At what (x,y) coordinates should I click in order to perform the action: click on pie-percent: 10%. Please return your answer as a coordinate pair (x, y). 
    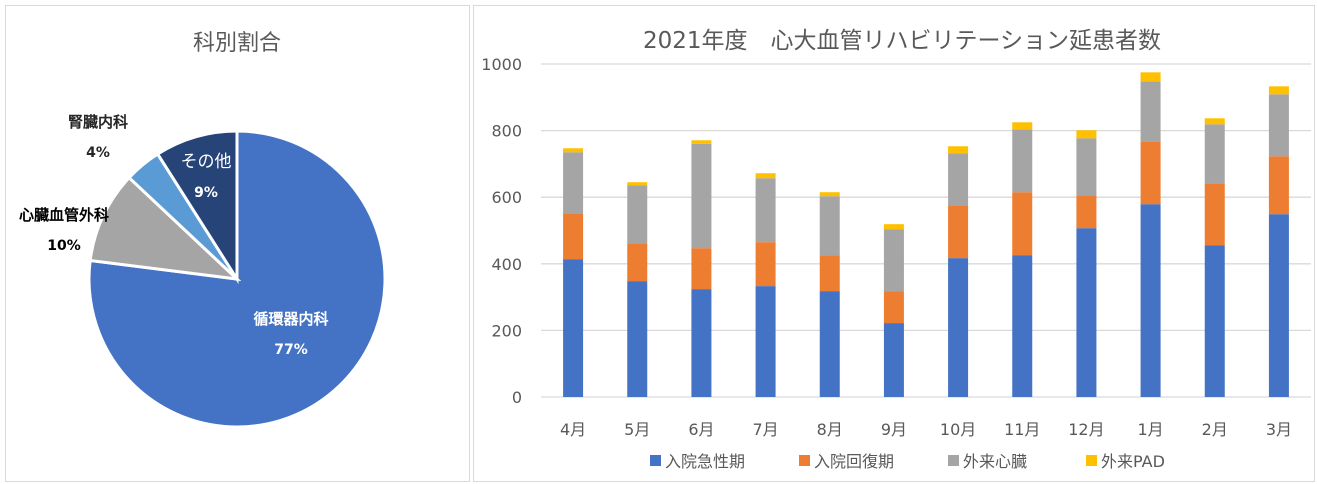
    Looking at the image, I should click on (64, 246).